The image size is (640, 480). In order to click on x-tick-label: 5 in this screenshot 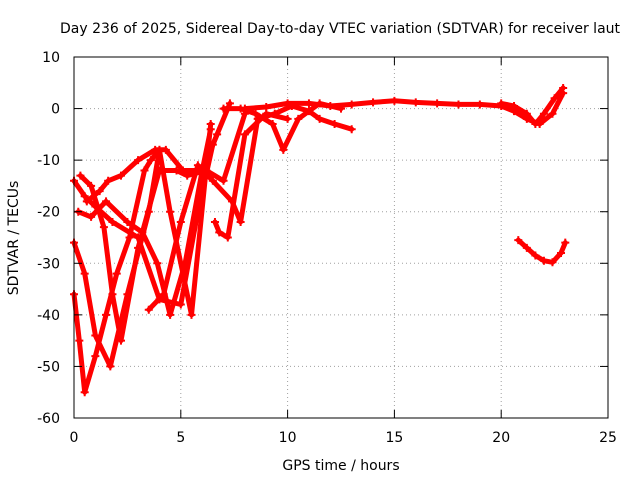, I will do `click(180, 438)`.